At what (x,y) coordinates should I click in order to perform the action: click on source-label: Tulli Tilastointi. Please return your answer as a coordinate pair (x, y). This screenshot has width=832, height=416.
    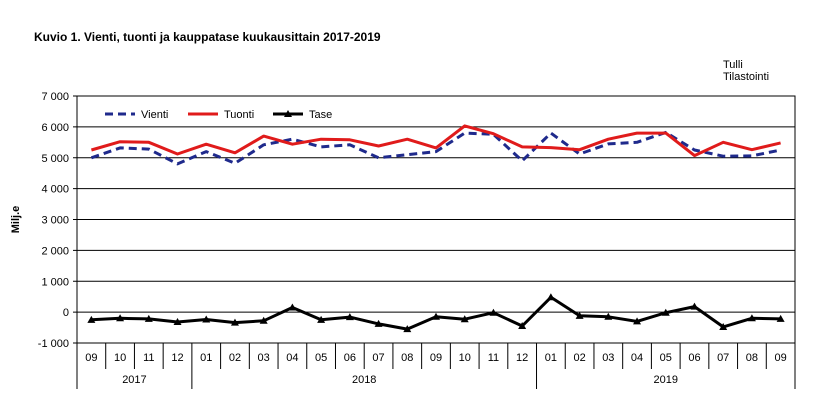
    Looking at the image, I should click on (746, 71).